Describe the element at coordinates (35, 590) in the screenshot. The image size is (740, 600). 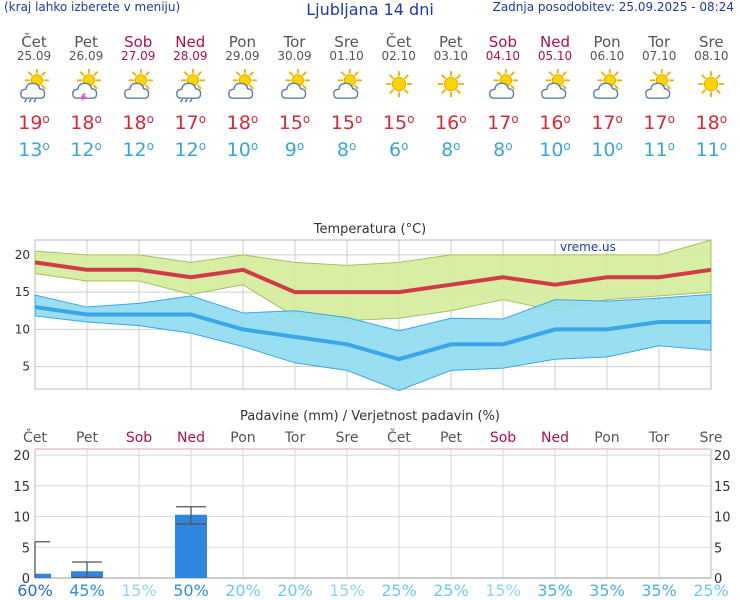
I see `precipitation-probability: 60%` at that location.